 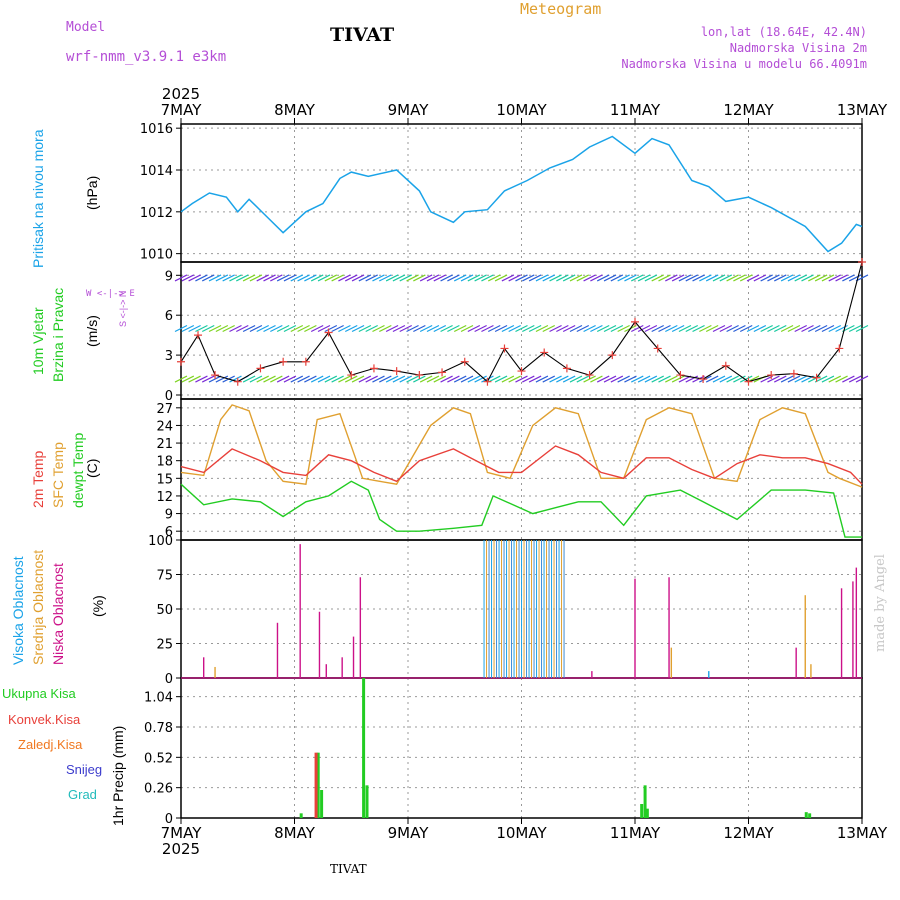 What do you see at coordinates (160, 541) in the screenshot?
I see `cloud_cover-ytick-label: 100` at bounding box center [160, 541].